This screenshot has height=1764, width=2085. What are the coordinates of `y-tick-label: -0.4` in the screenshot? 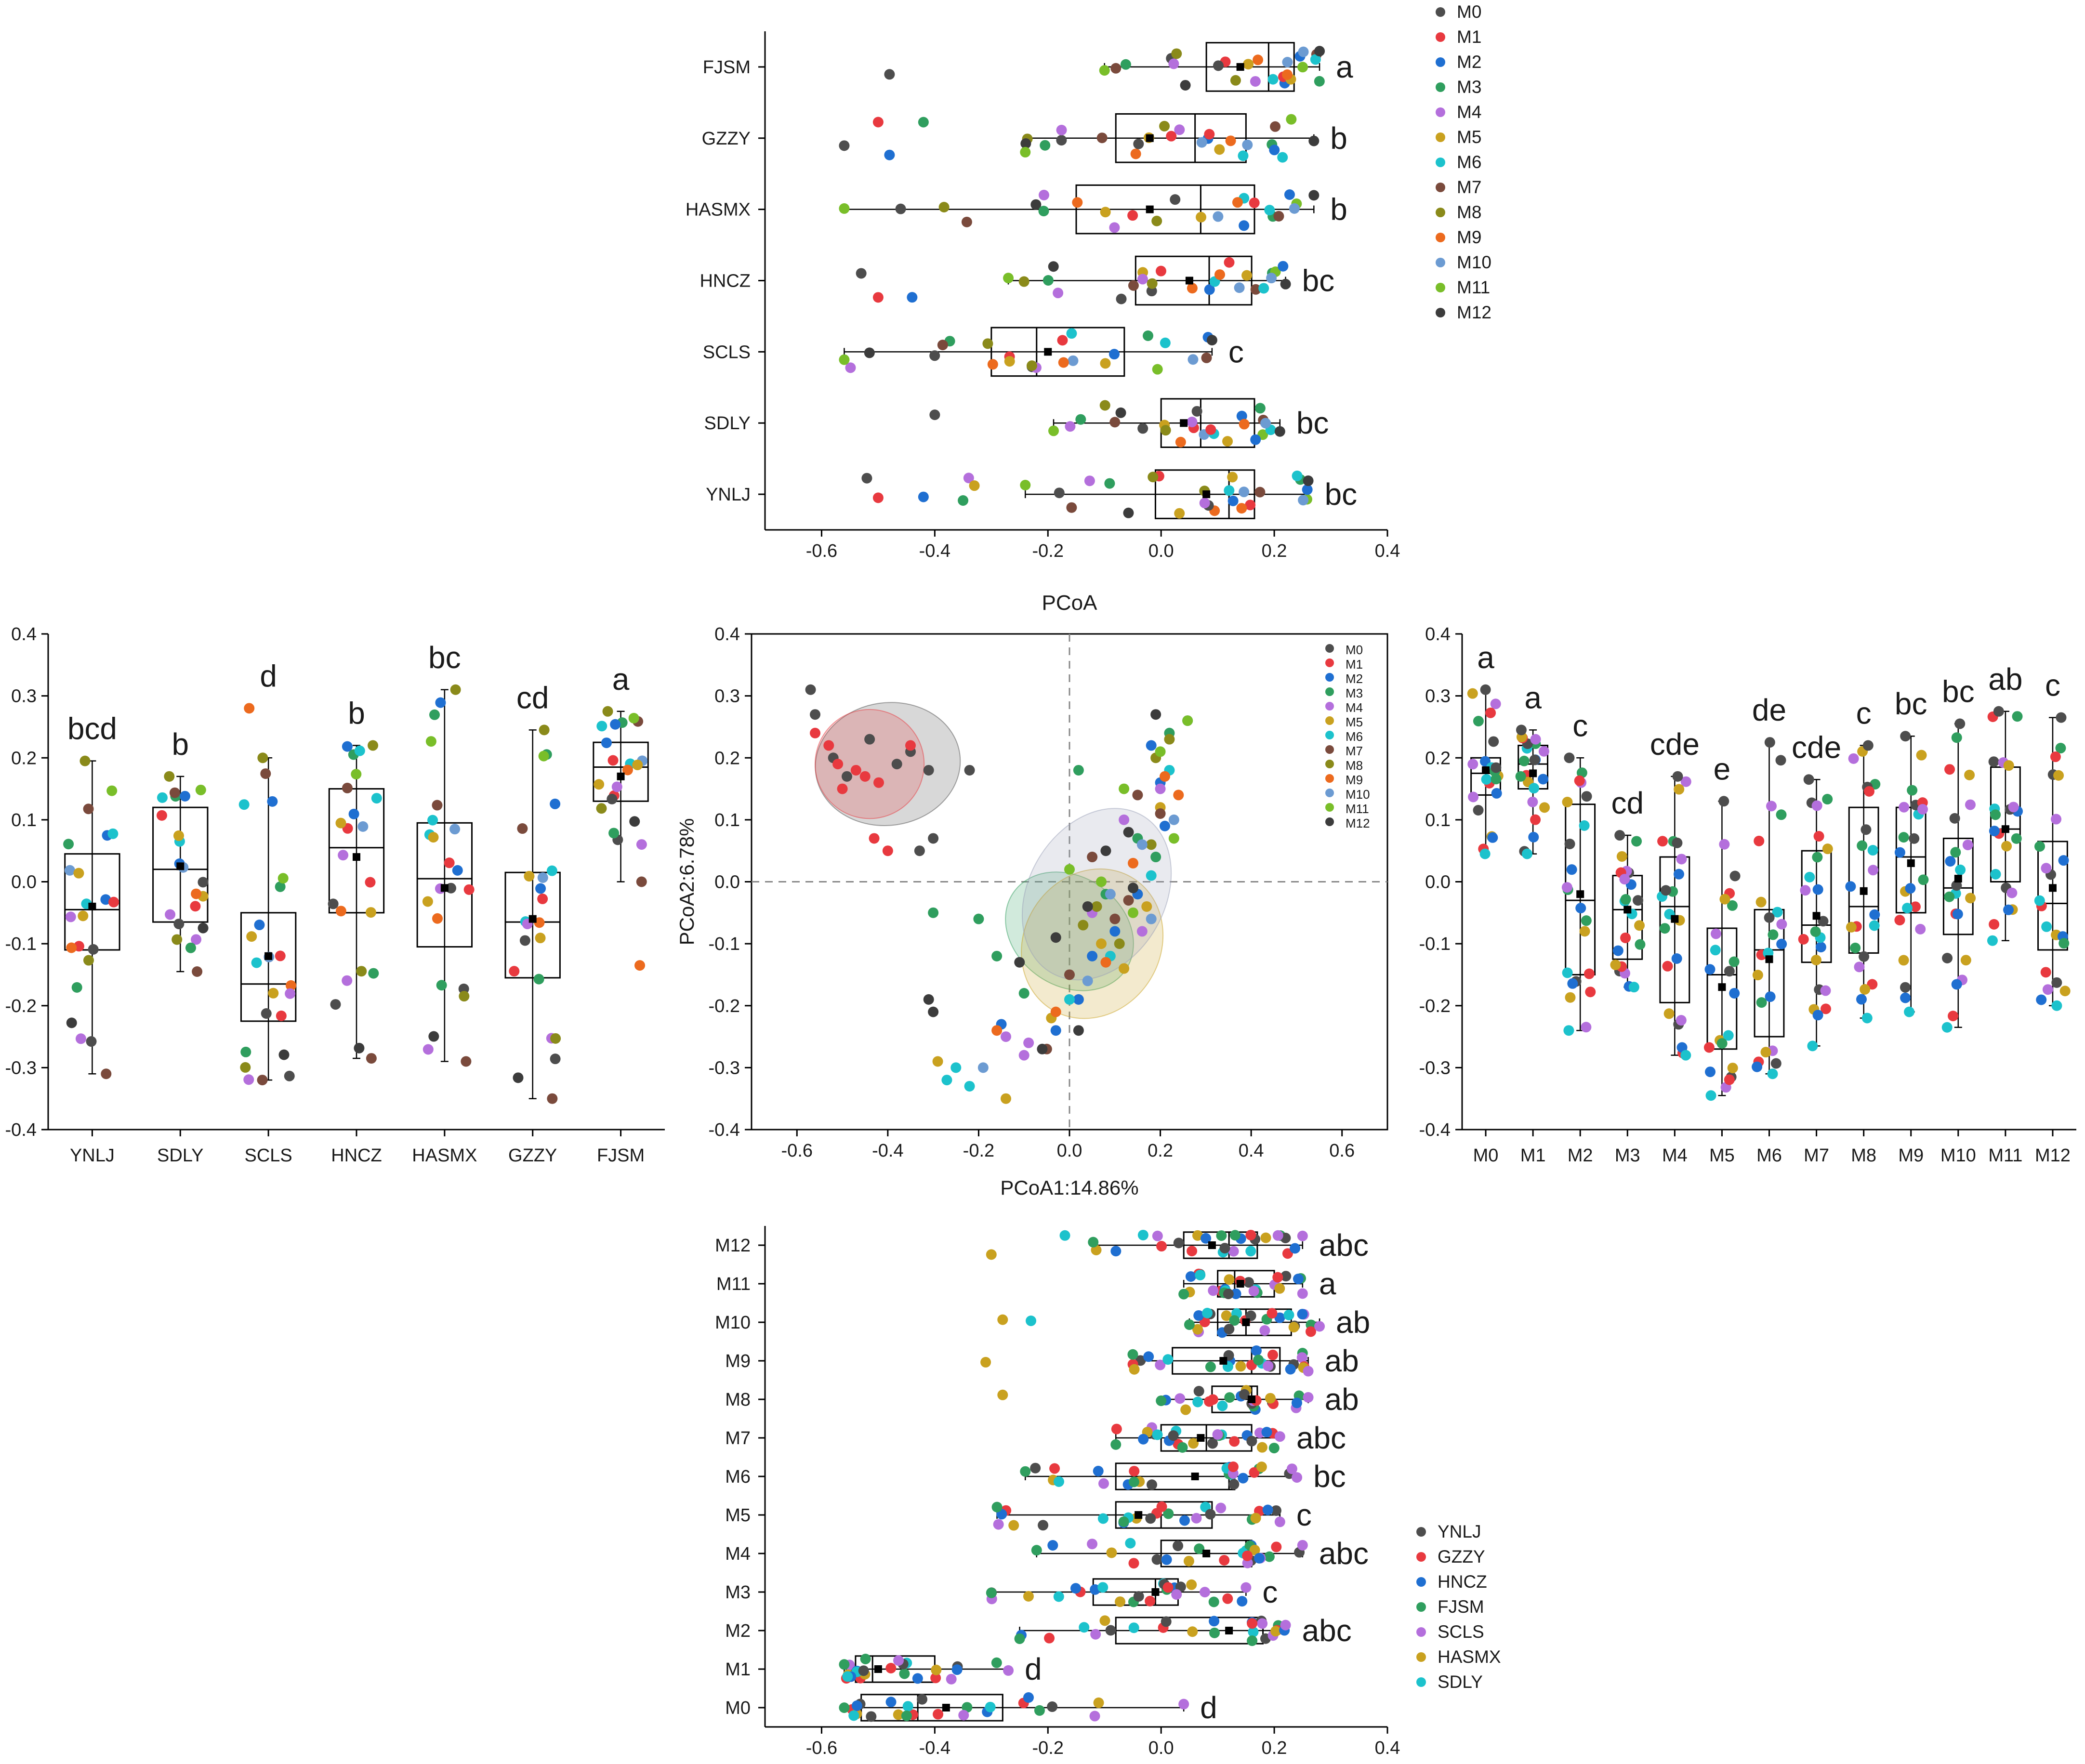 It's located at (724, 1130).